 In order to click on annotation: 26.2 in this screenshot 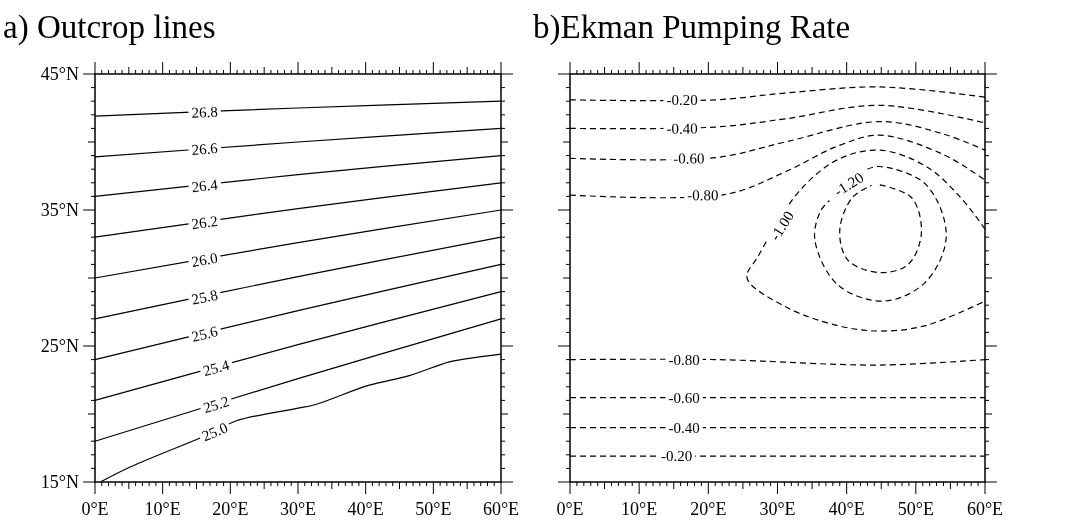, I will do `click(204, 222)`.